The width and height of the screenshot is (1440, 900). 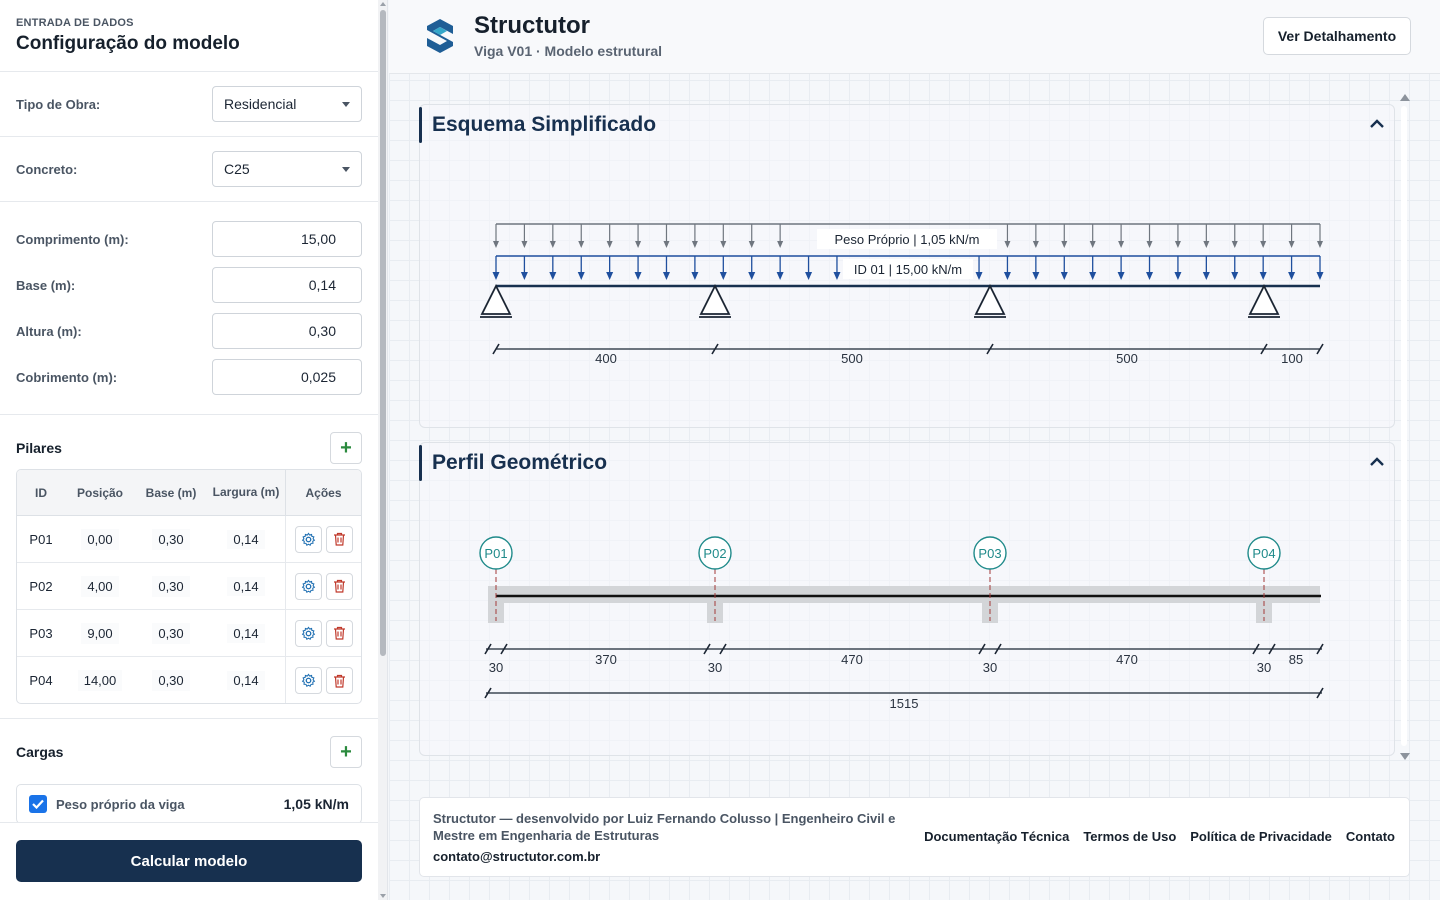 What do you see at coordinates (906, 463) in the screenshot?
I see `perfil-card-header: Perfil Geométrico` at bounding box center [906, 463].